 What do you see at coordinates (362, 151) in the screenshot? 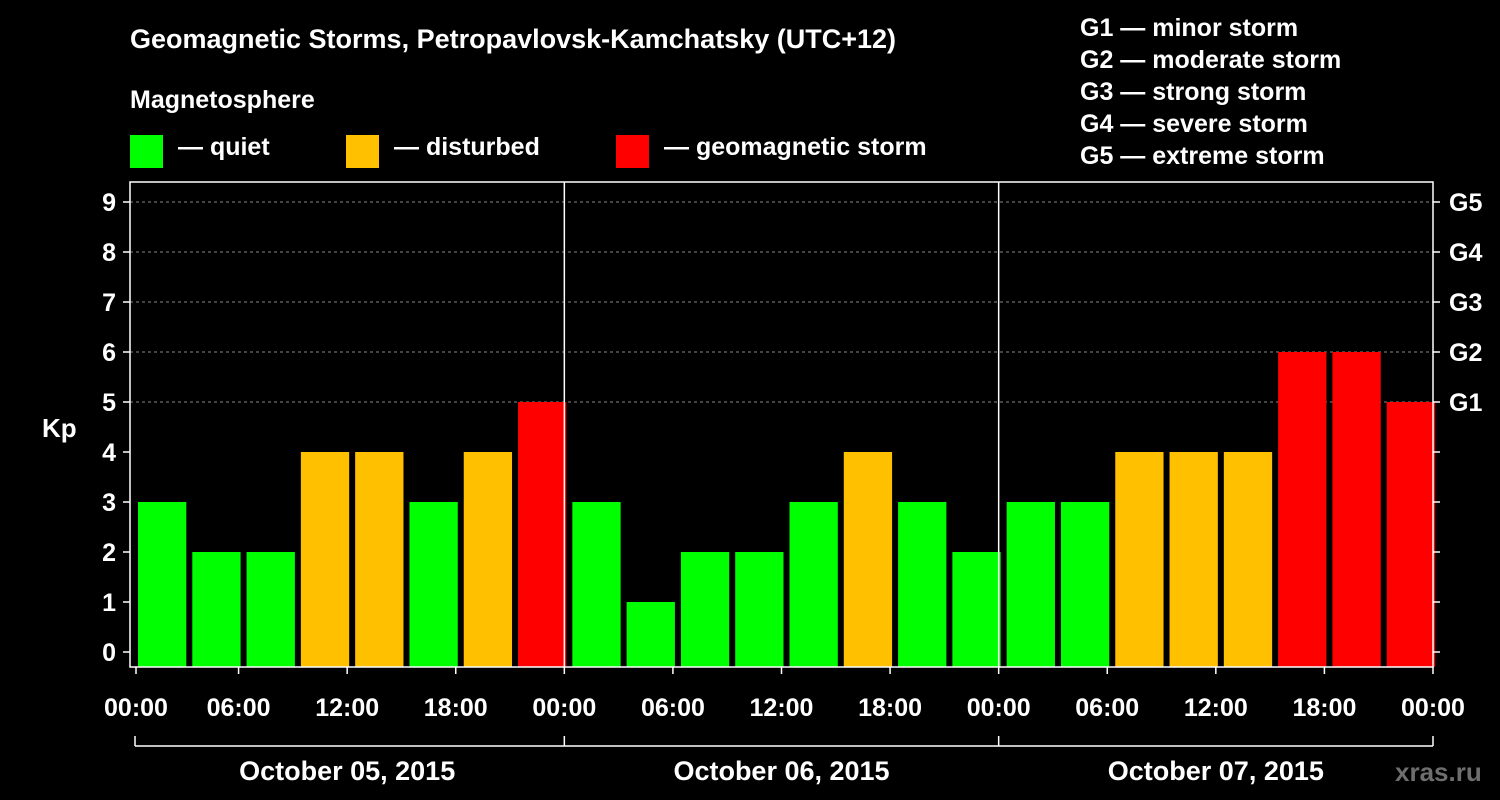
I see `legend-swatch-disturbed` at bounding box center [362, 151].